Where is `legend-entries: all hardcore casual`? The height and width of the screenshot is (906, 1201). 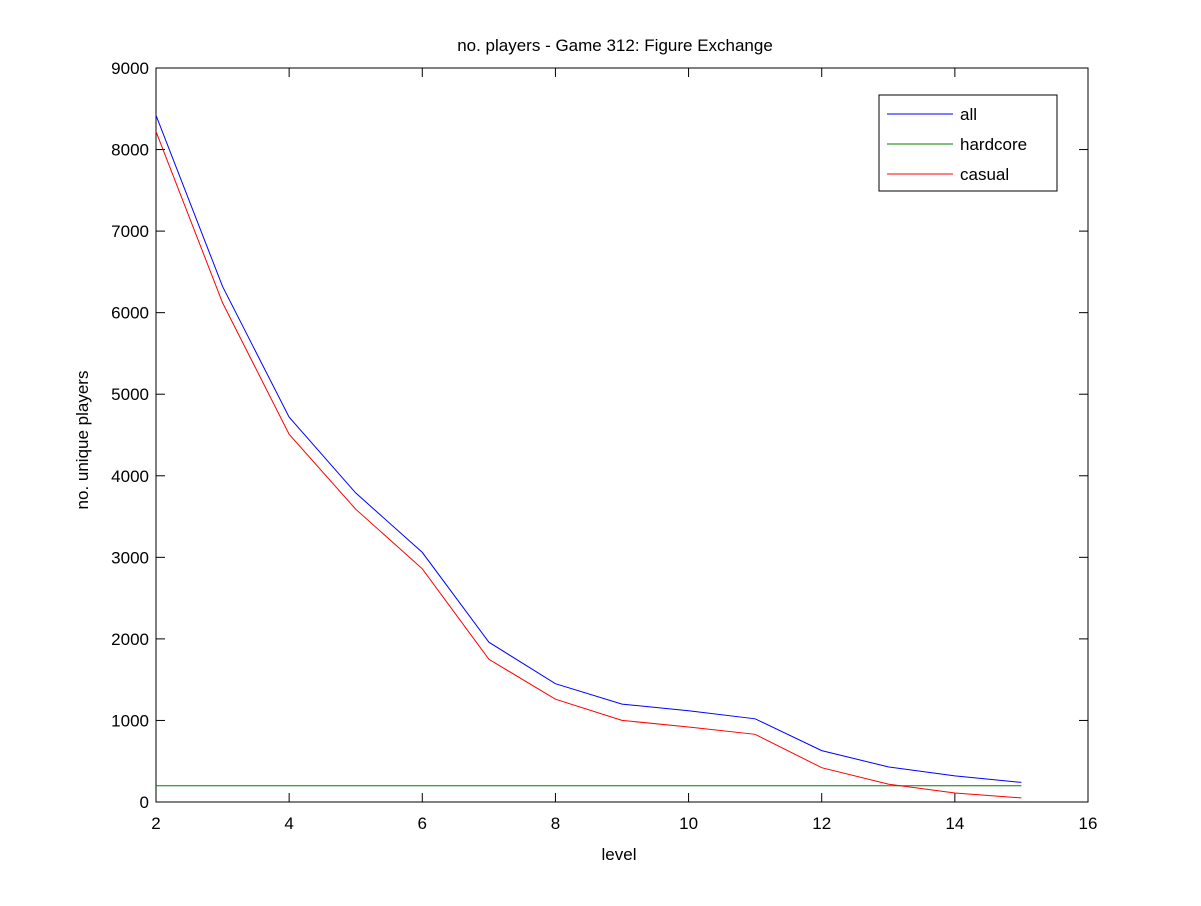 legend-entries: all hardcore casual is located at coordinates (957, 144).